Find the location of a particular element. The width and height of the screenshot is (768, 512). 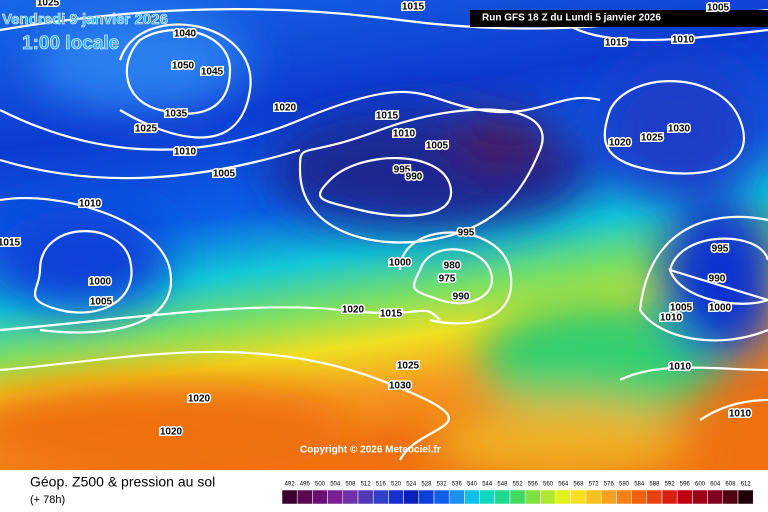

run-banner is located at coordinates (619, 18).